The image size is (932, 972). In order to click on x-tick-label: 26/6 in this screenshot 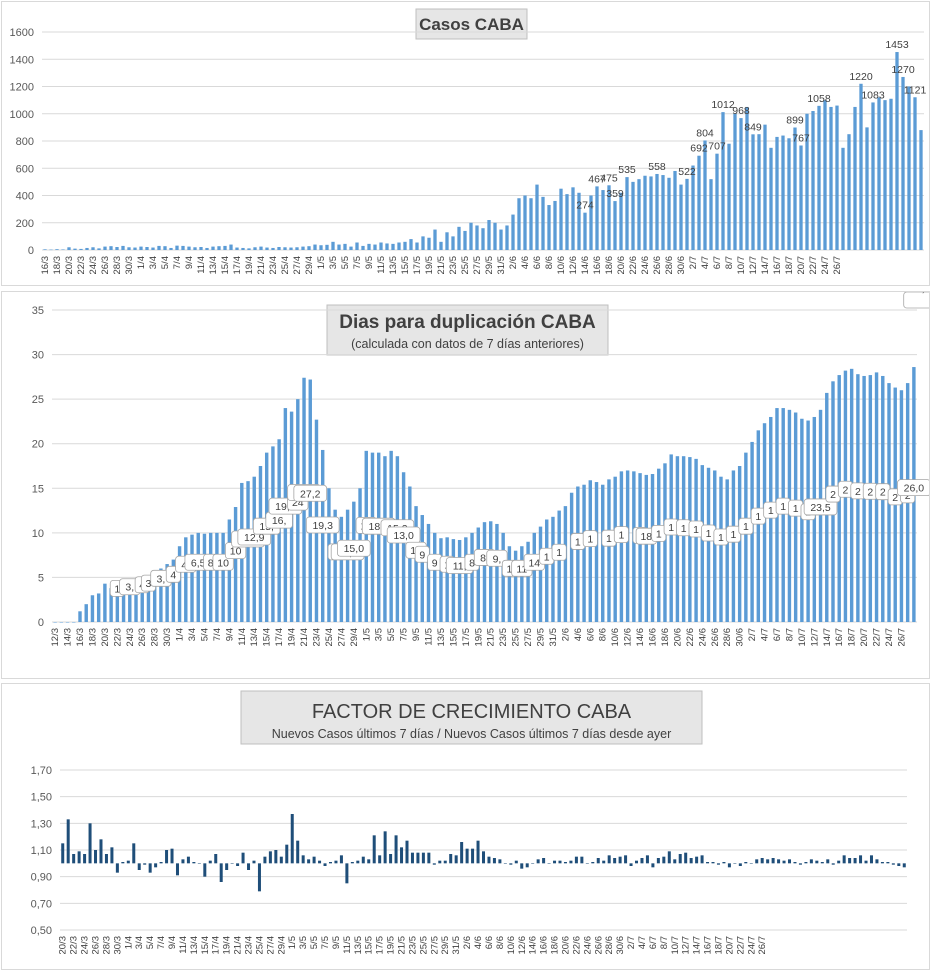, I will do `click(657, 265)`.